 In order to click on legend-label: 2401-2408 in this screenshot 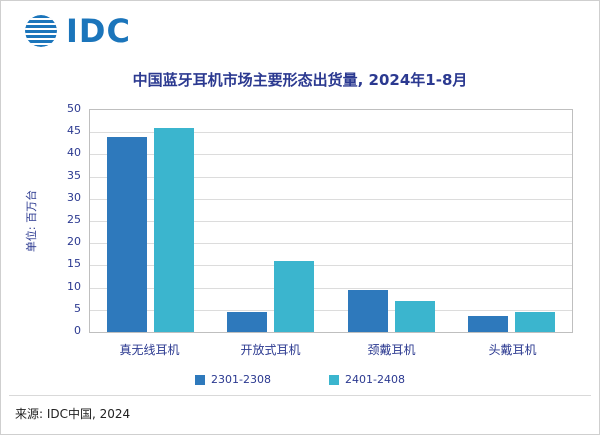, I will do `click(375, 379)`.